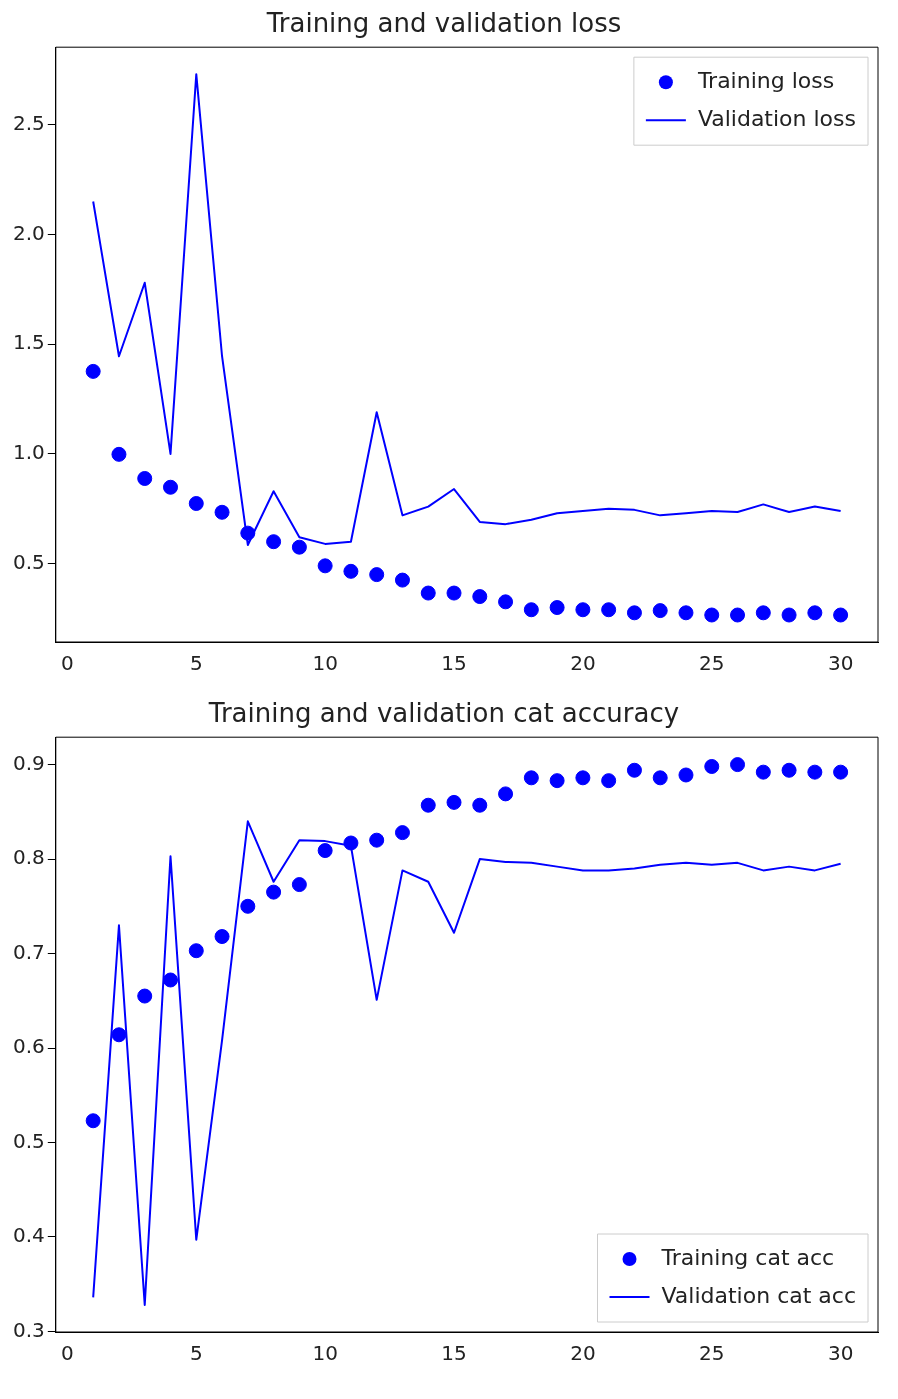 Image resolution: width=898 pixels, height=1399 pixels. I want to click on legend-label: Validation loss, so click(776, 118).